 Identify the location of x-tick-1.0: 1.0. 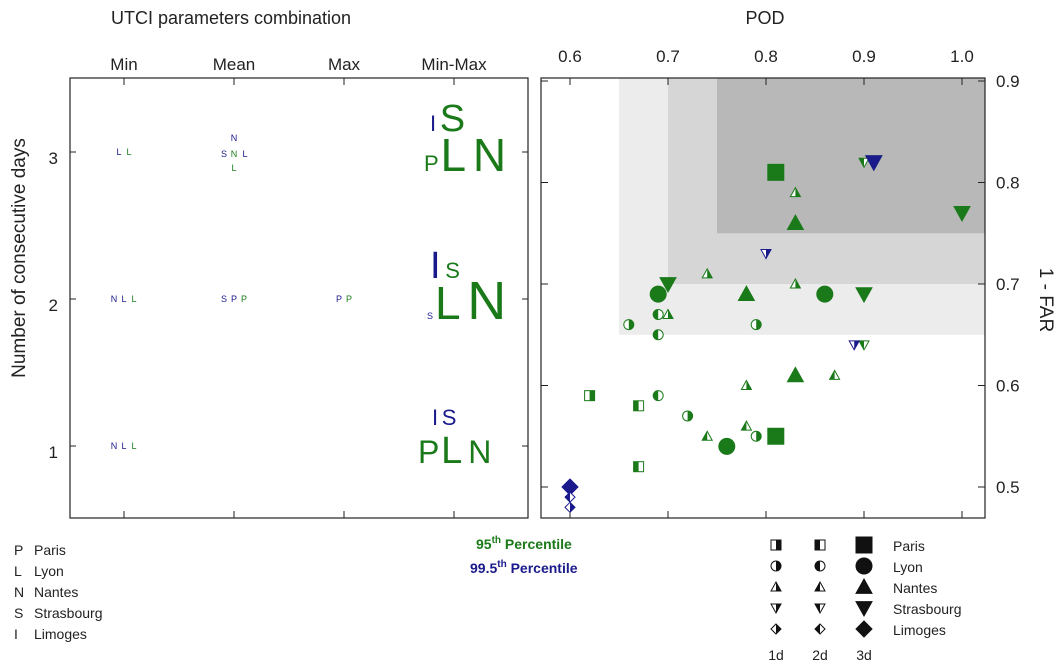
(962, 56).